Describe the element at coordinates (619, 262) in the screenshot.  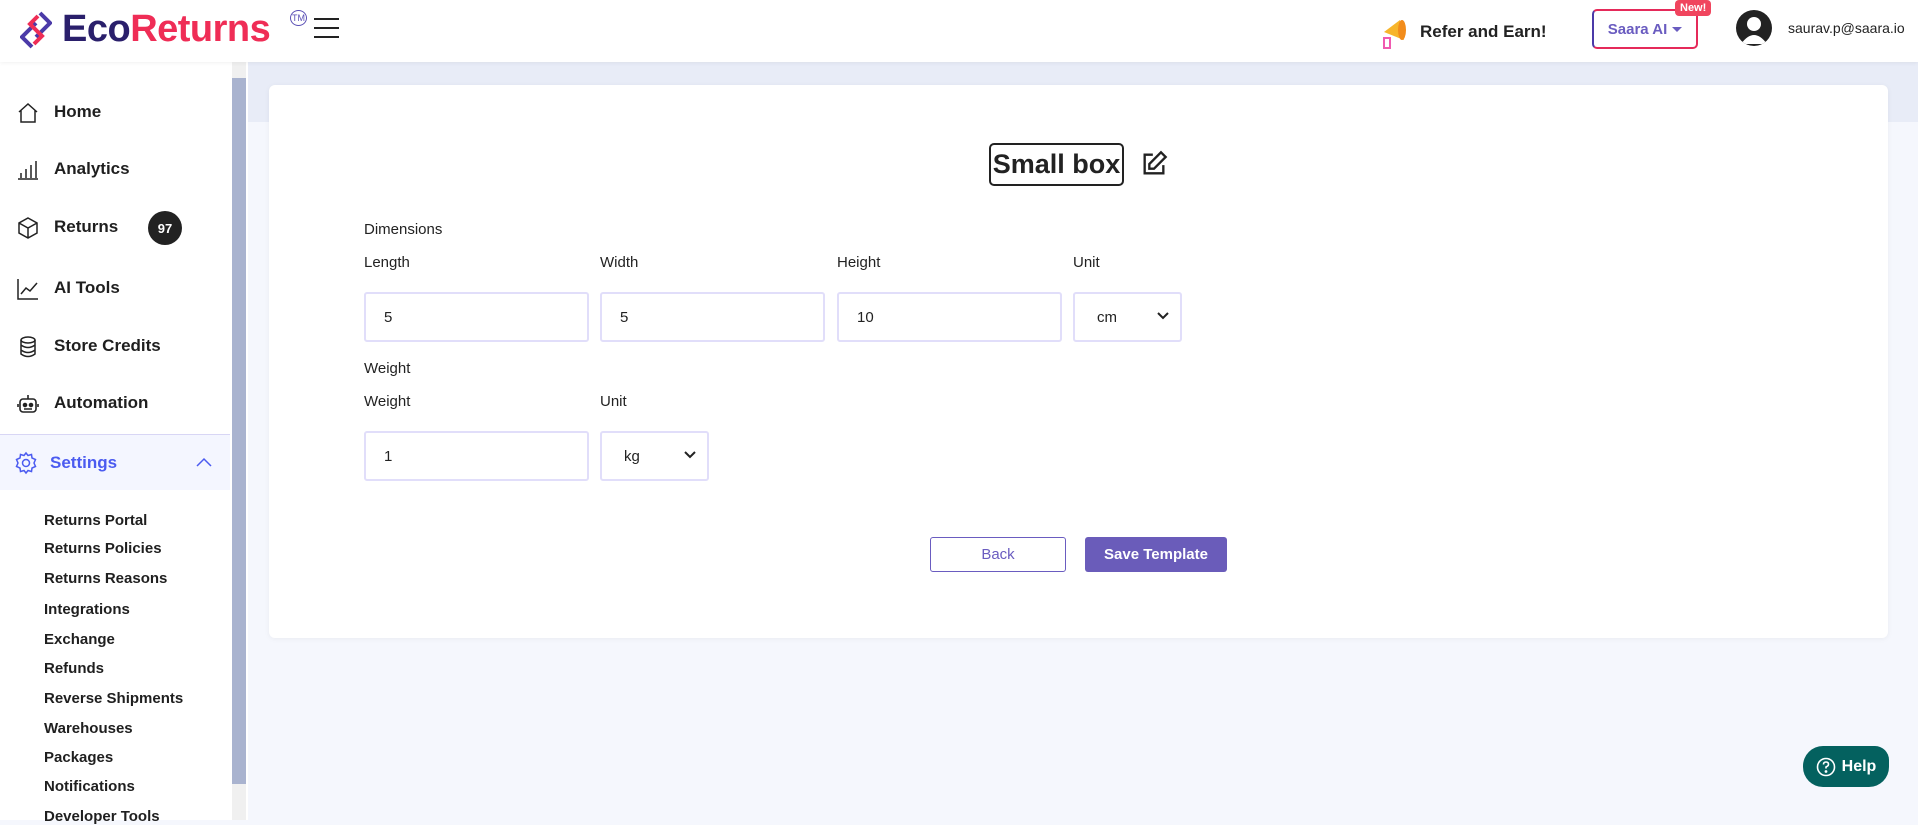
I see `width-label: Width` at that location.